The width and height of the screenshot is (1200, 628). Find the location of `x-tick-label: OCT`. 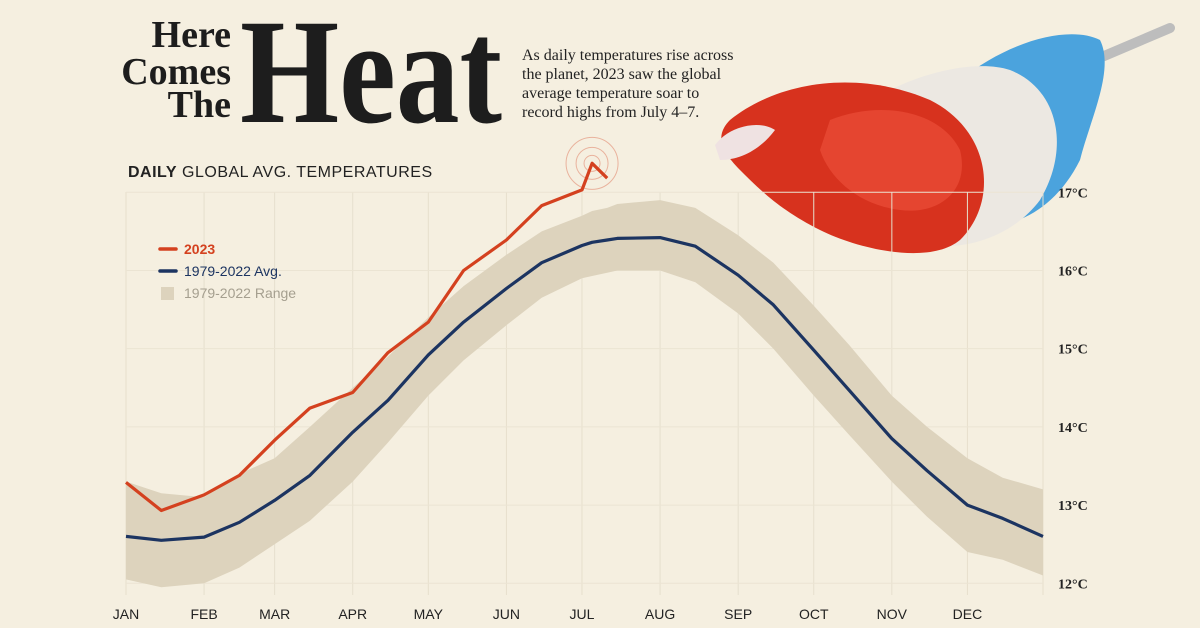

x-tick-label: OCT is located at coordinates (814, 614).